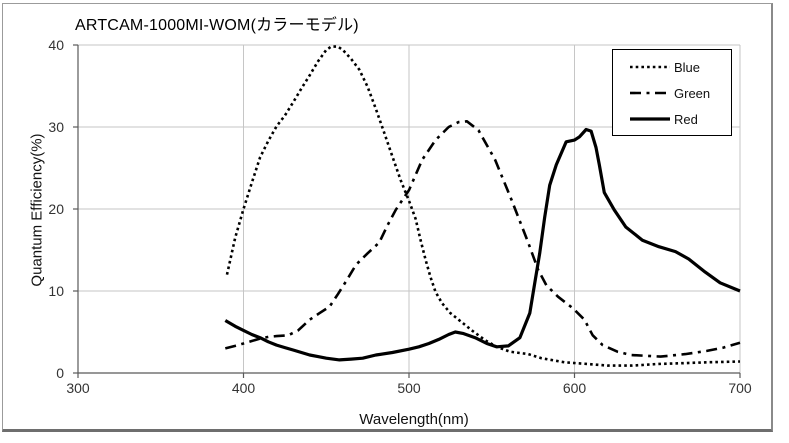 The width and height of the screenshot is (789, 443). I want to click on x-tick-label: 400, so click(243, 388).